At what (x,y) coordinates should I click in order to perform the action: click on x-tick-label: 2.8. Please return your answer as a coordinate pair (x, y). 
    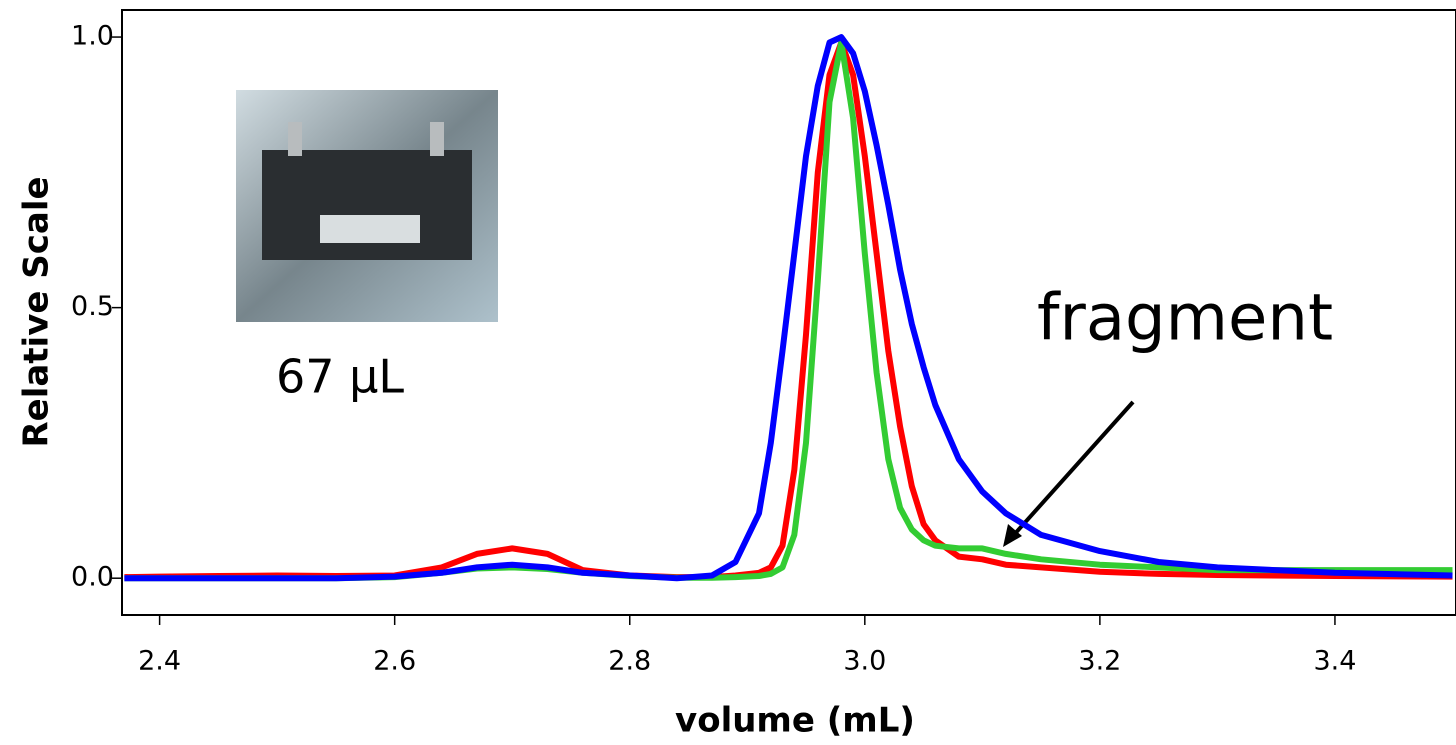
    Looking at the image, I should click on (629, 661).